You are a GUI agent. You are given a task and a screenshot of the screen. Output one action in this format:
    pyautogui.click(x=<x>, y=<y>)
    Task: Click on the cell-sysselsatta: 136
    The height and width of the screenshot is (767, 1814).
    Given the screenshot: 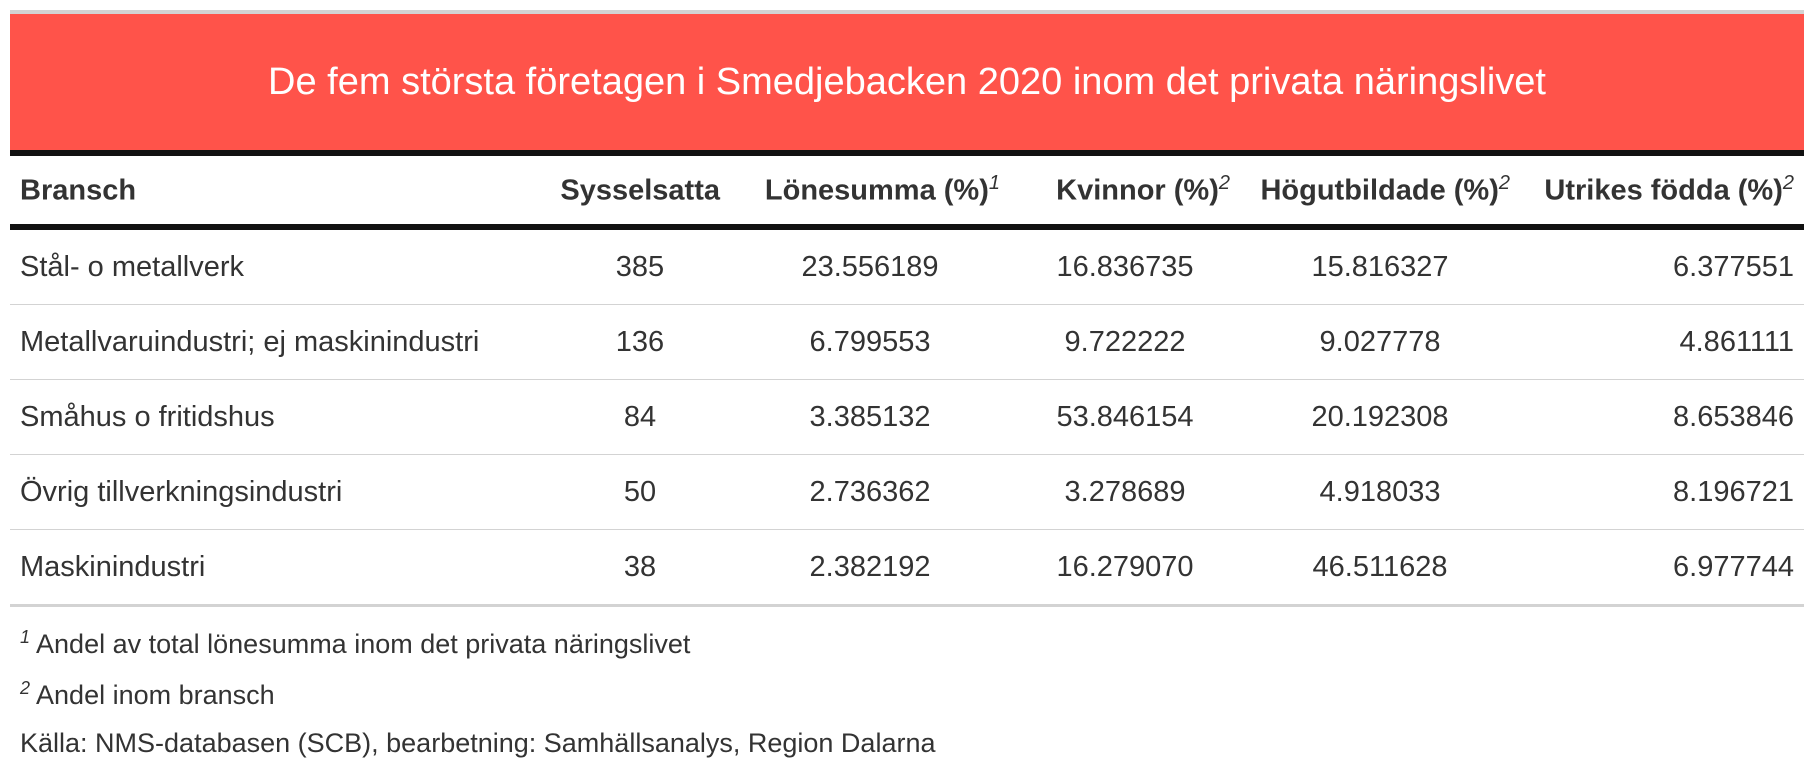 What is the action you would take?
    pyautogui.click(x=640, y=342)
    